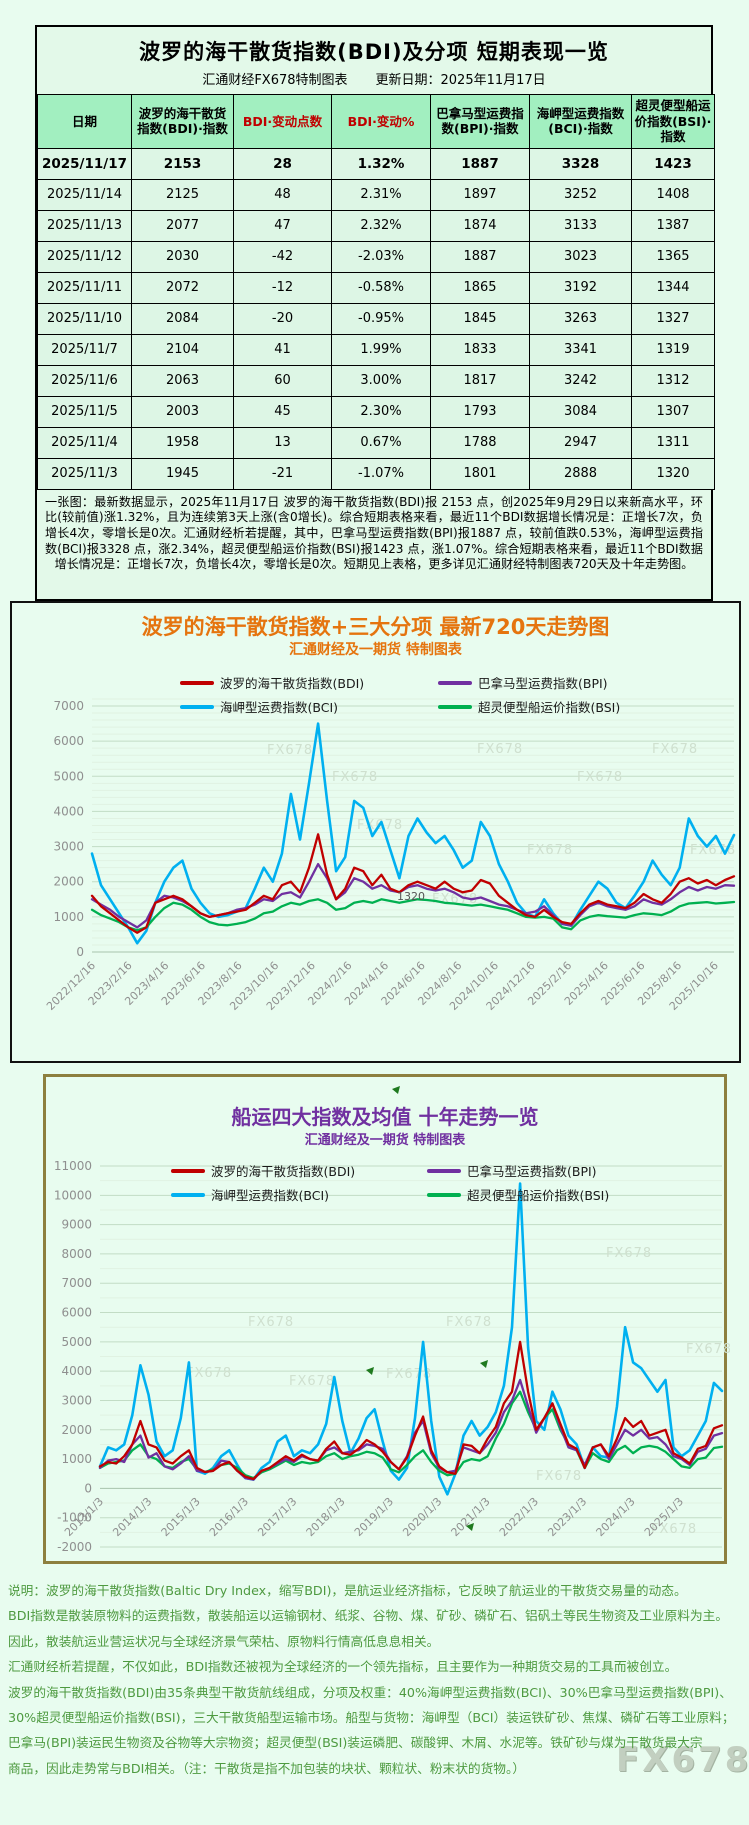  Describe the element at coordinates (84, 318) in the screenshot. I see `table-cell: 2025/11/10` at that location.